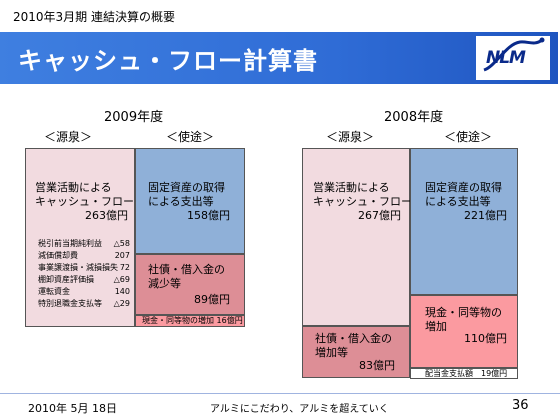 The height and width of the screenshot is (420, 560). I want to click on dividend-box-2008: 配当金支払額 19億円, so click(464, 373).